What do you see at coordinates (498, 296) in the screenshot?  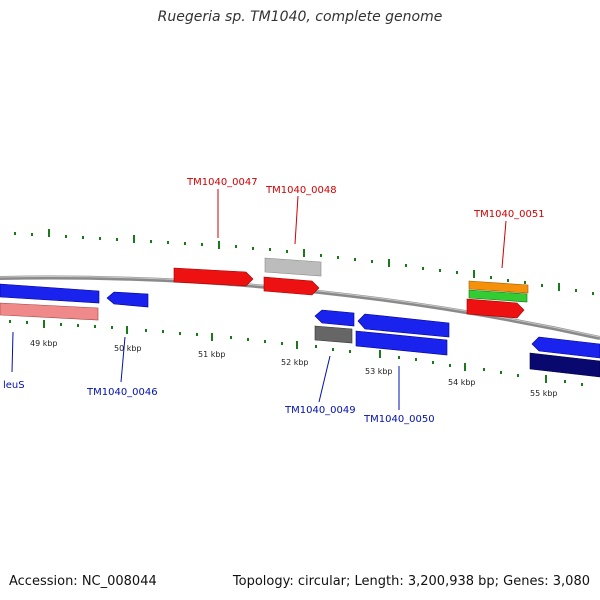 I see `feature-green` at bounding box center [498, 296].